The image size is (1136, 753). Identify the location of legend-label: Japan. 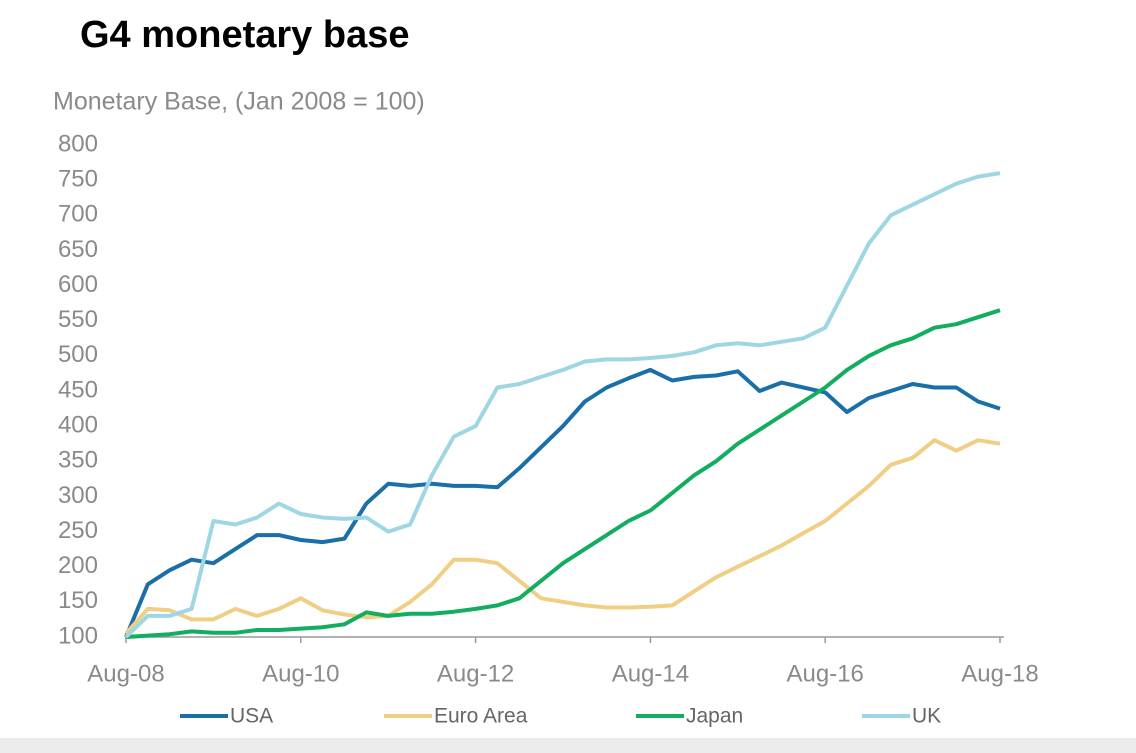
(714, 716).